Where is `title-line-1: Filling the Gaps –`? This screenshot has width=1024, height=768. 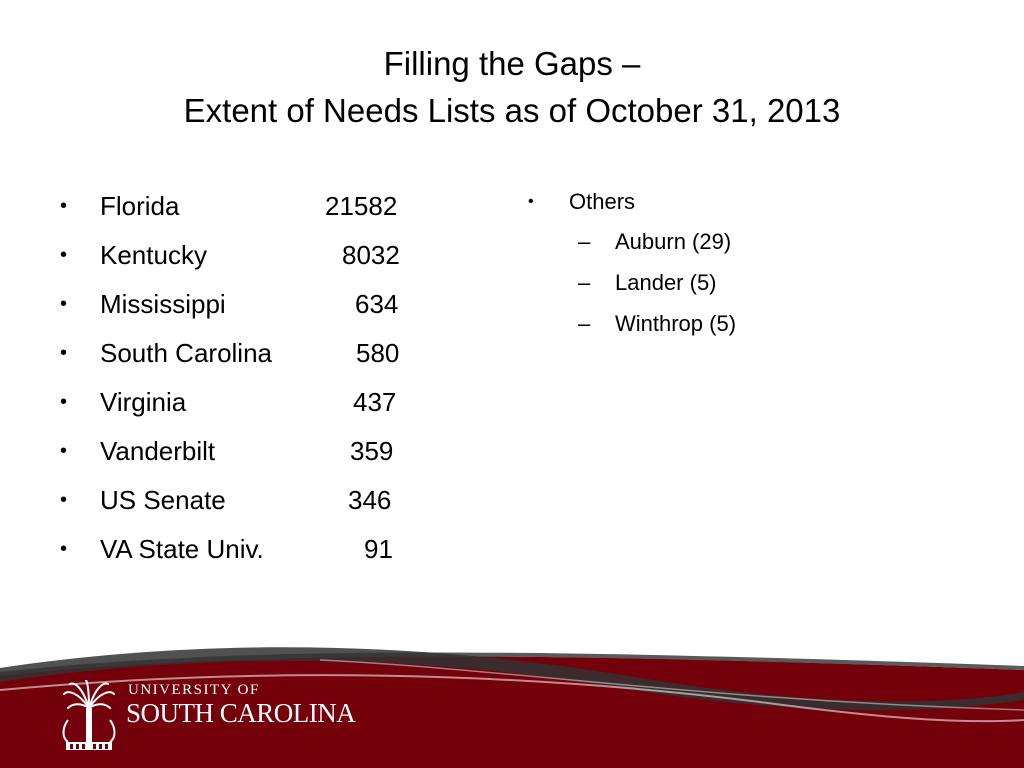 title-line-1: Filling the Gaps – is located at coordinates (512, 63).